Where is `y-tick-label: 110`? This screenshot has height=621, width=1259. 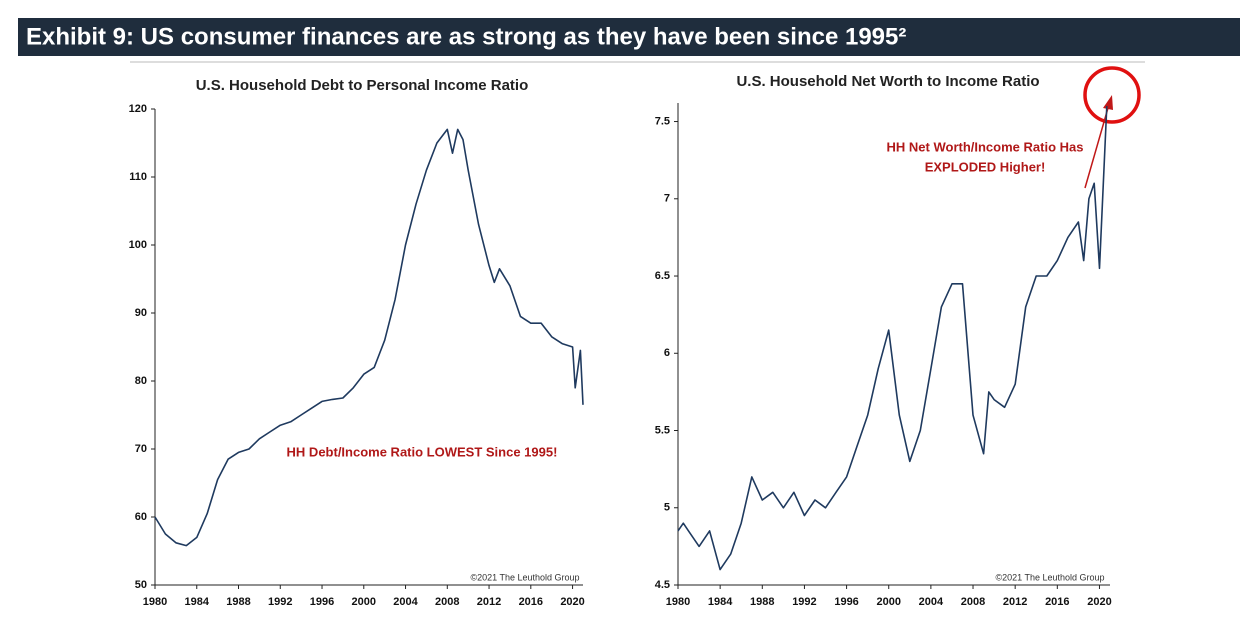 y-tick-label: 110 is located at coordinates (138, 177).